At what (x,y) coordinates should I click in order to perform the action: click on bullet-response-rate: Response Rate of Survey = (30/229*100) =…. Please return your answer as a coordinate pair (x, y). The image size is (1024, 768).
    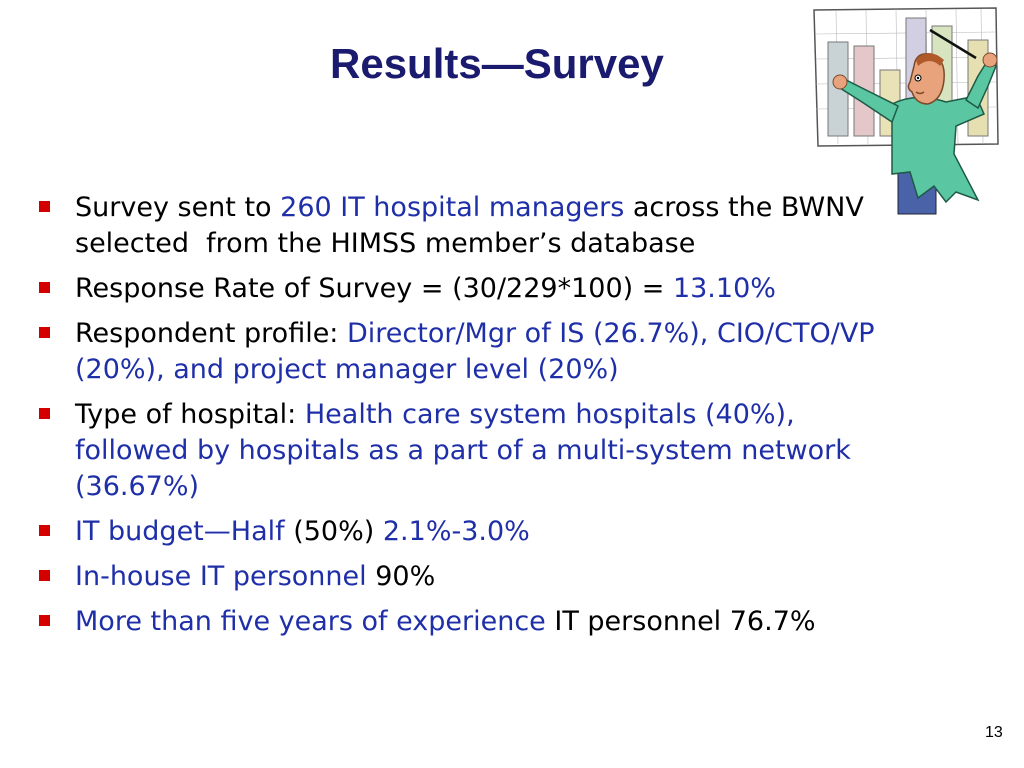
    Looking at the image, I should click on (473, 289).